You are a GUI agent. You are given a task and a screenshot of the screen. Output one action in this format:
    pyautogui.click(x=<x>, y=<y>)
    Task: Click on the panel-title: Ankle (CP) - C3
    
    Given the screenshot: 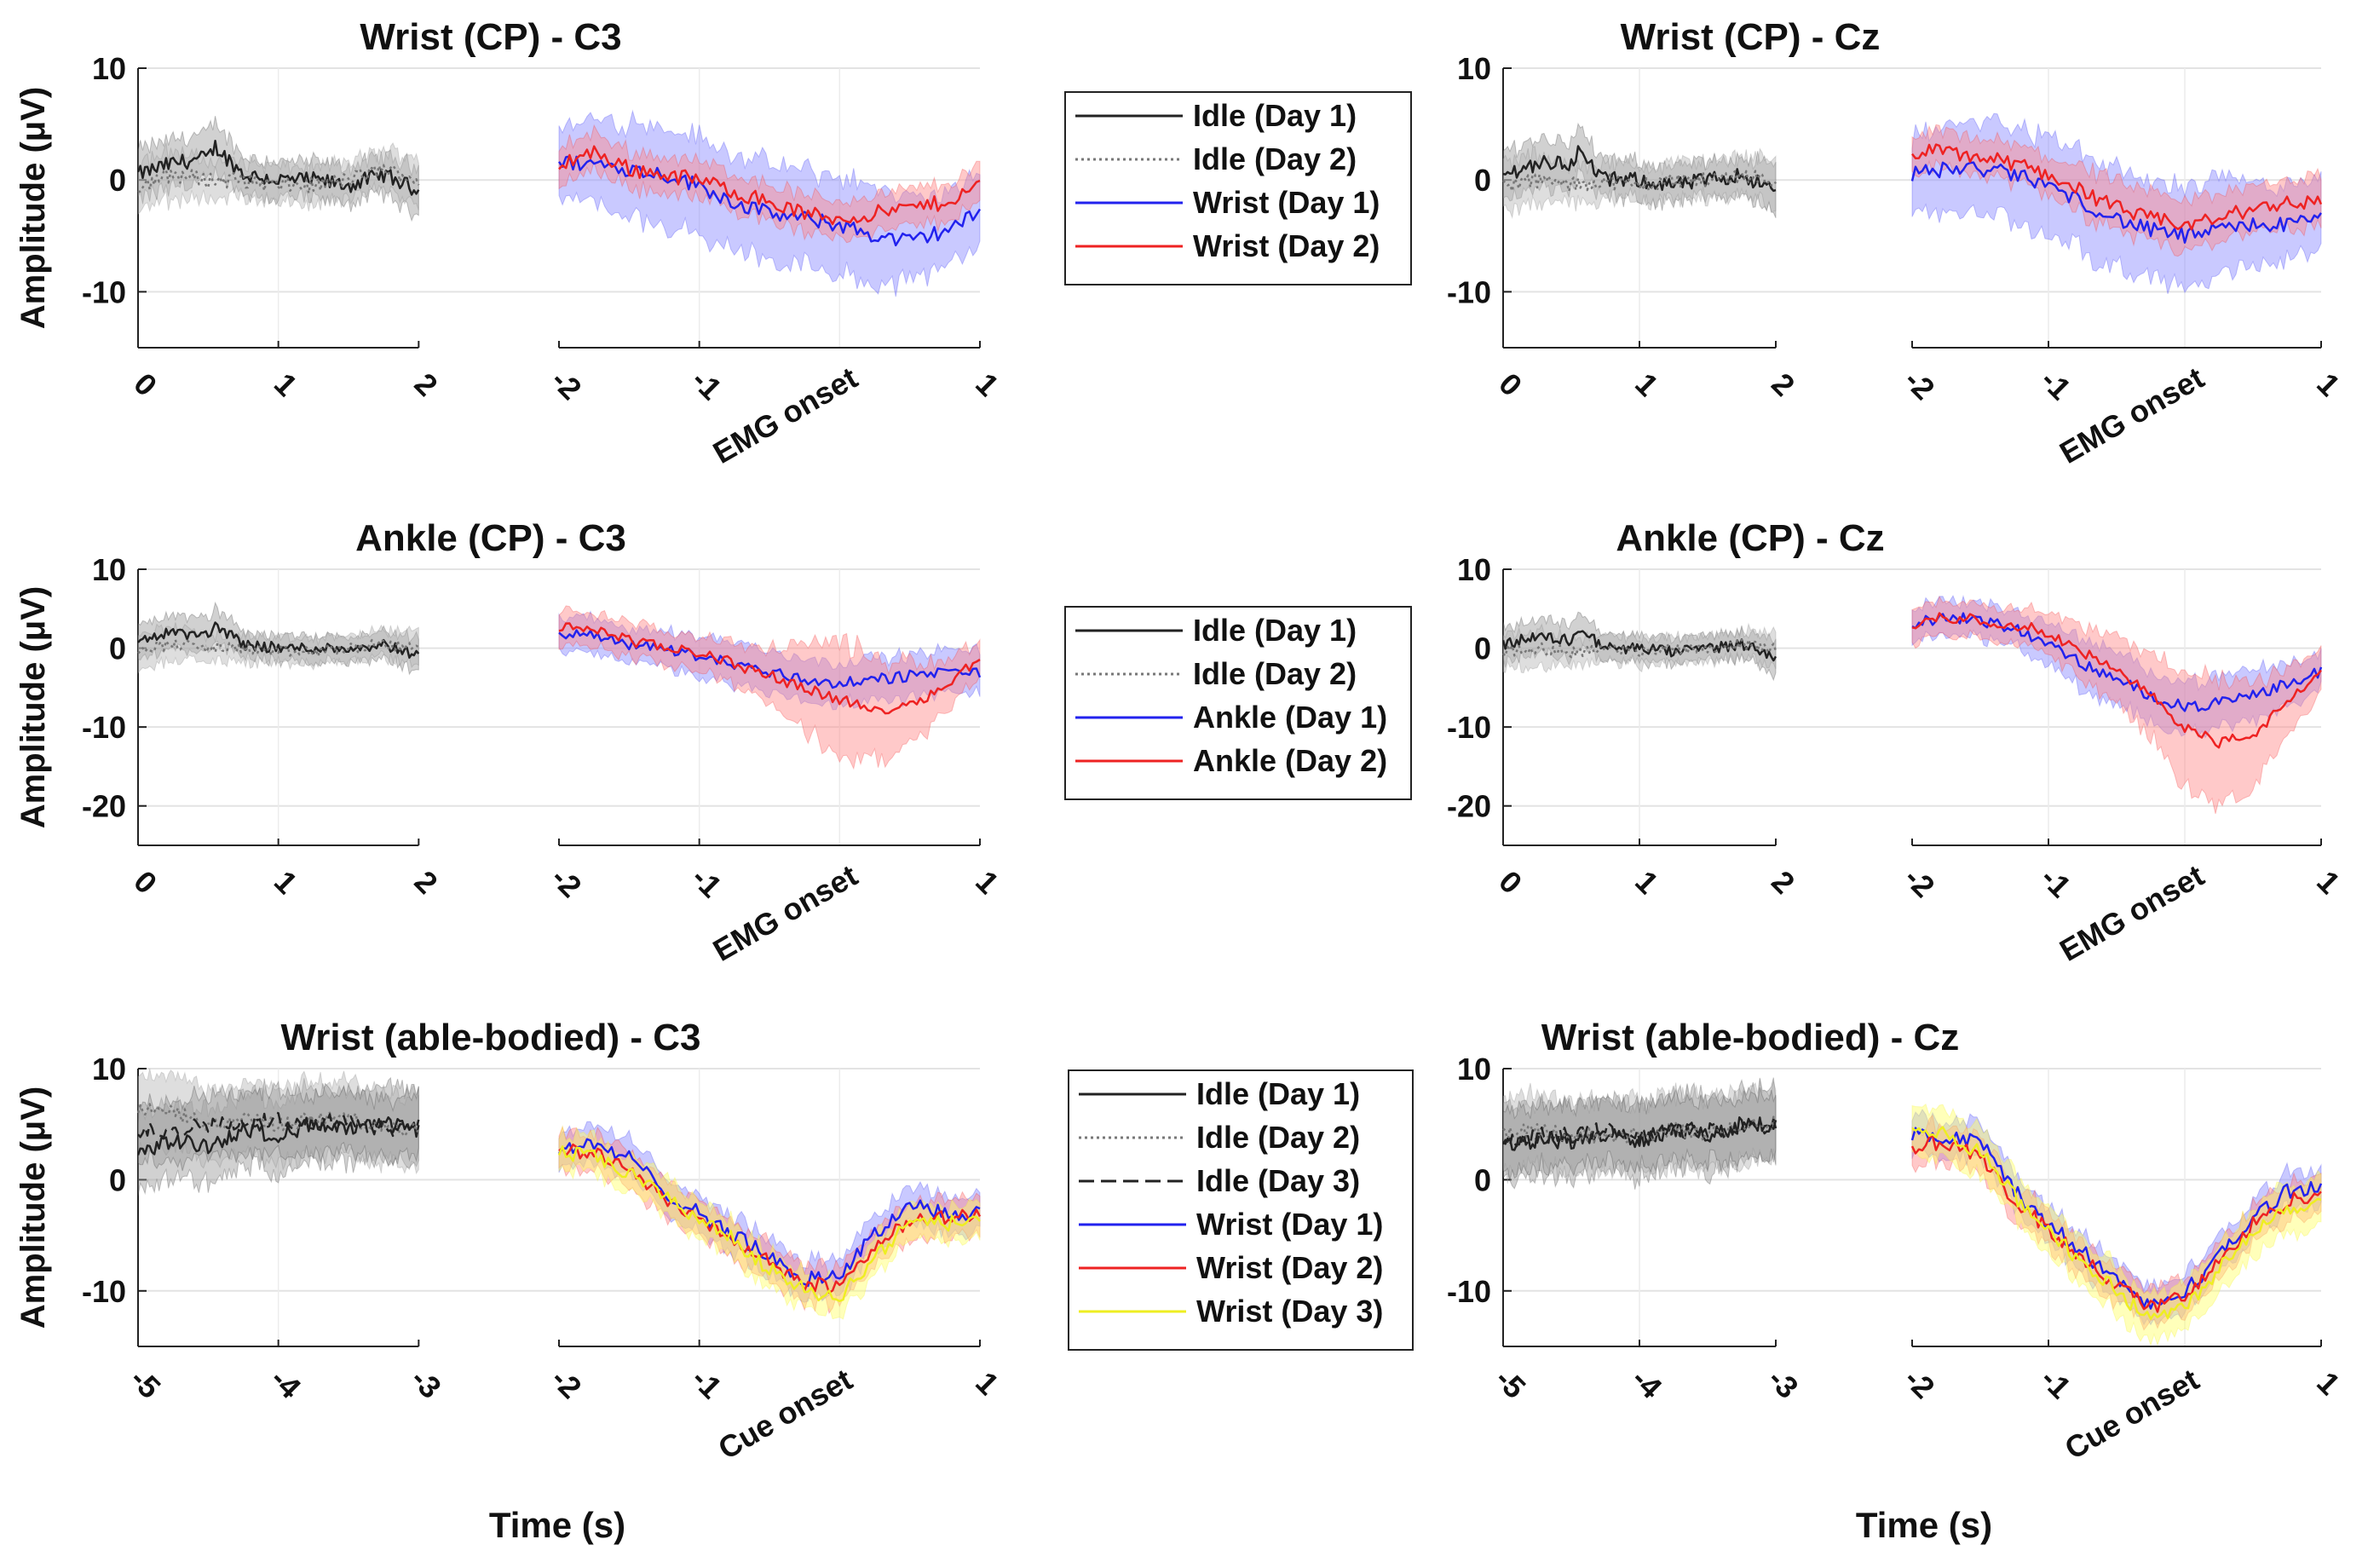 What is the action you would take?
    pyautogui.click(x=490, y=538)
    